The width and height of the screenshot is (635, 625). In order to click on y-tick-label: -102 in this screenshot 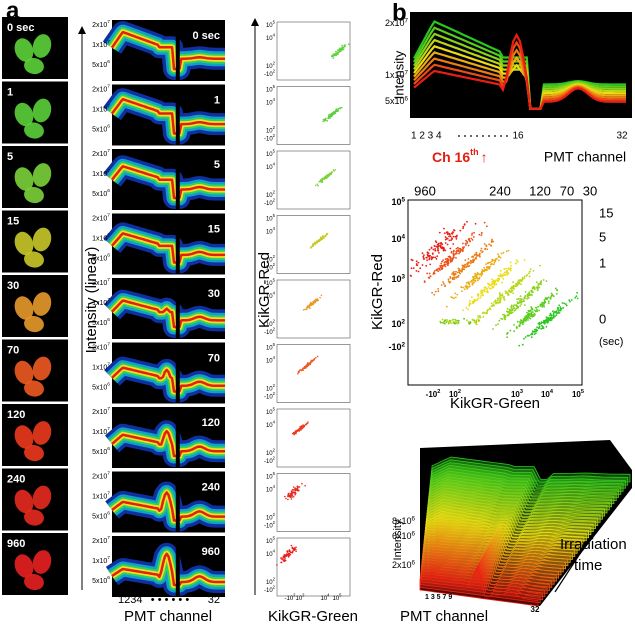, I will do `click(270, 73)`.